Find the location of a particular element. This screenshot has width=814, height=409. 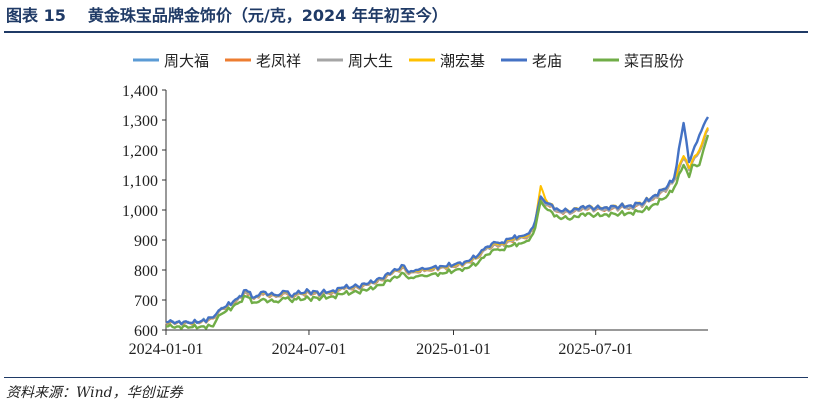

y-tick-label: 1,400 is located at coordinates (140, 91).